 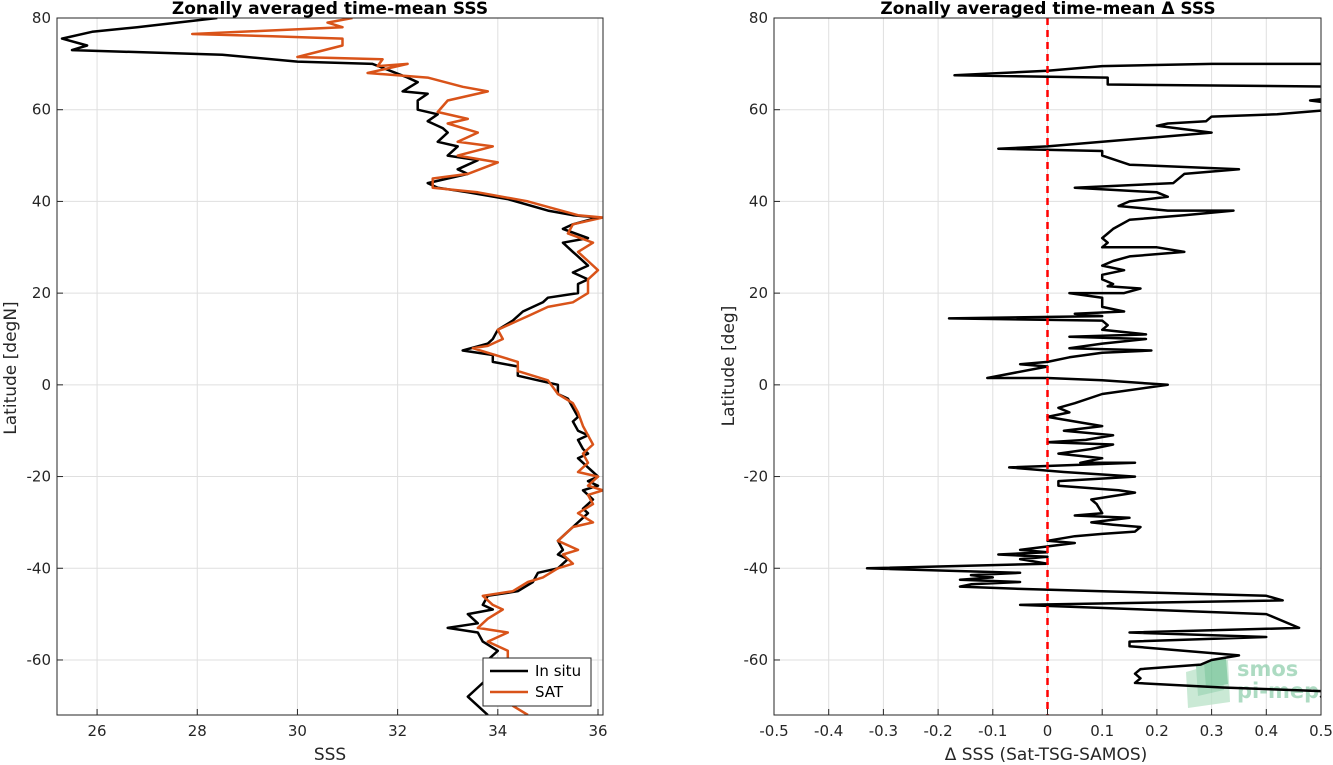 I want to click on sss-x-tick-label: 32, so click(x=397, y=731).